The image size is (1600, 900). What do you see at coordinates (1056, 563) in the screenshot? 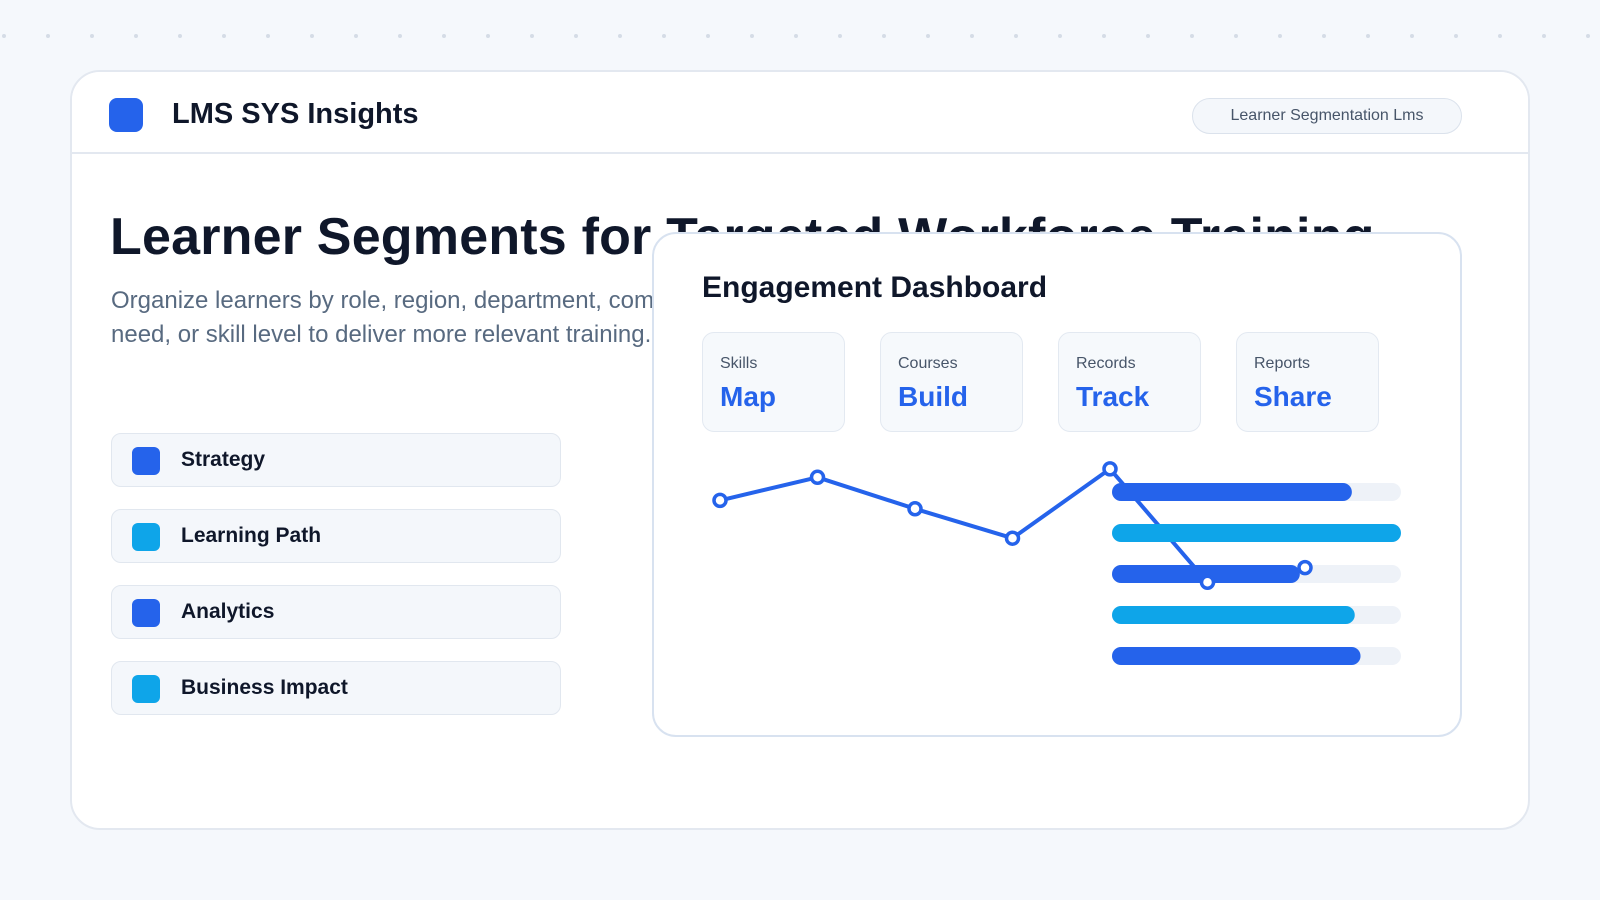
I see `engagement-chart` at bounding box center [1056, 563].